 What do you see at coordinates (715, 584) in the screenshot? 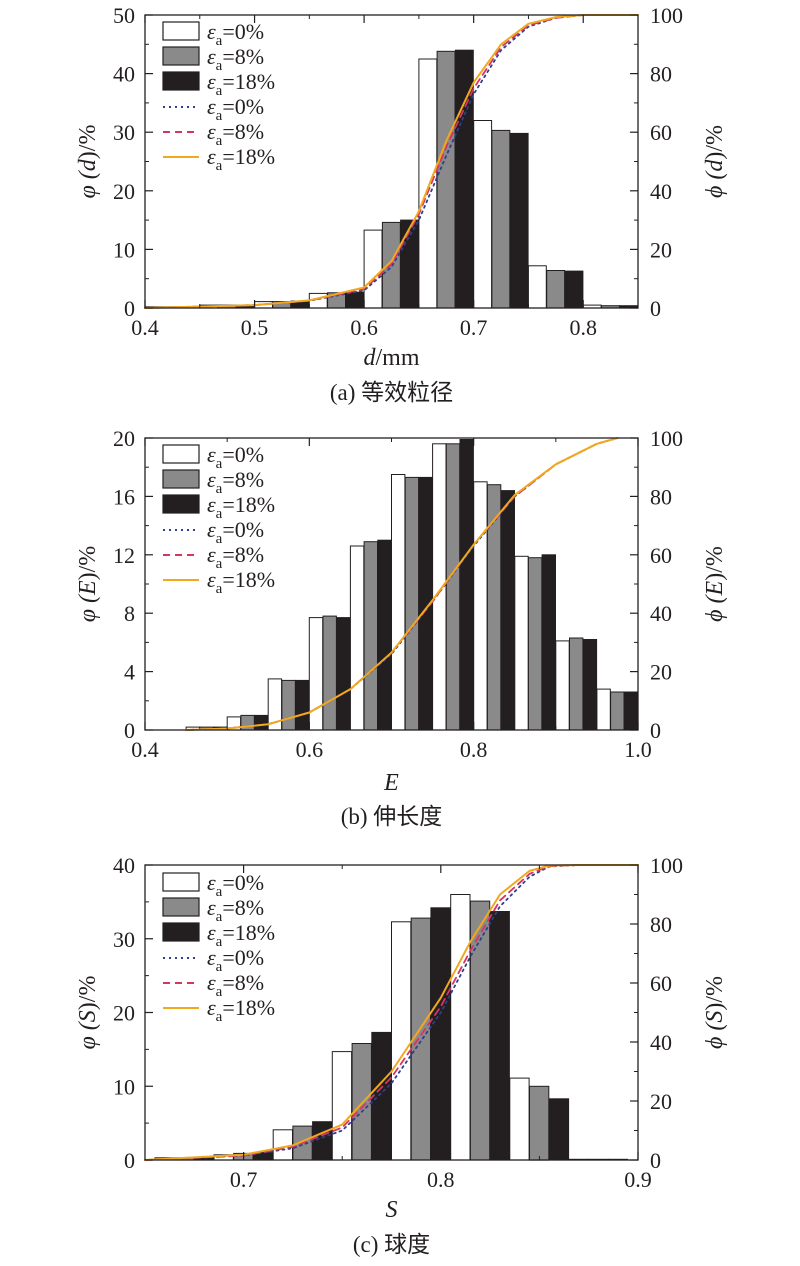
I see `y-right-axis-title: ϕ (E)/%` at bounding box center [715, 584].